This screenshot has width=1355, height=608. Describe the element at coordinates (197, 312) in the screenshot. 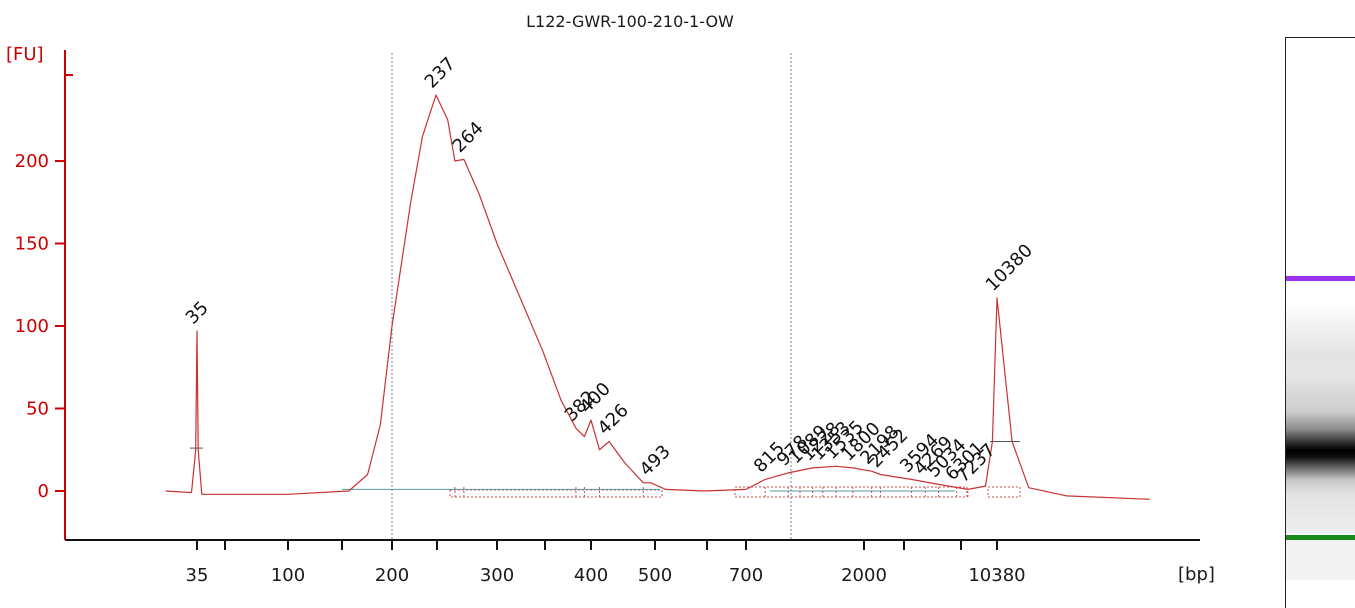

I see `marker-peak-label: 35` at that location.